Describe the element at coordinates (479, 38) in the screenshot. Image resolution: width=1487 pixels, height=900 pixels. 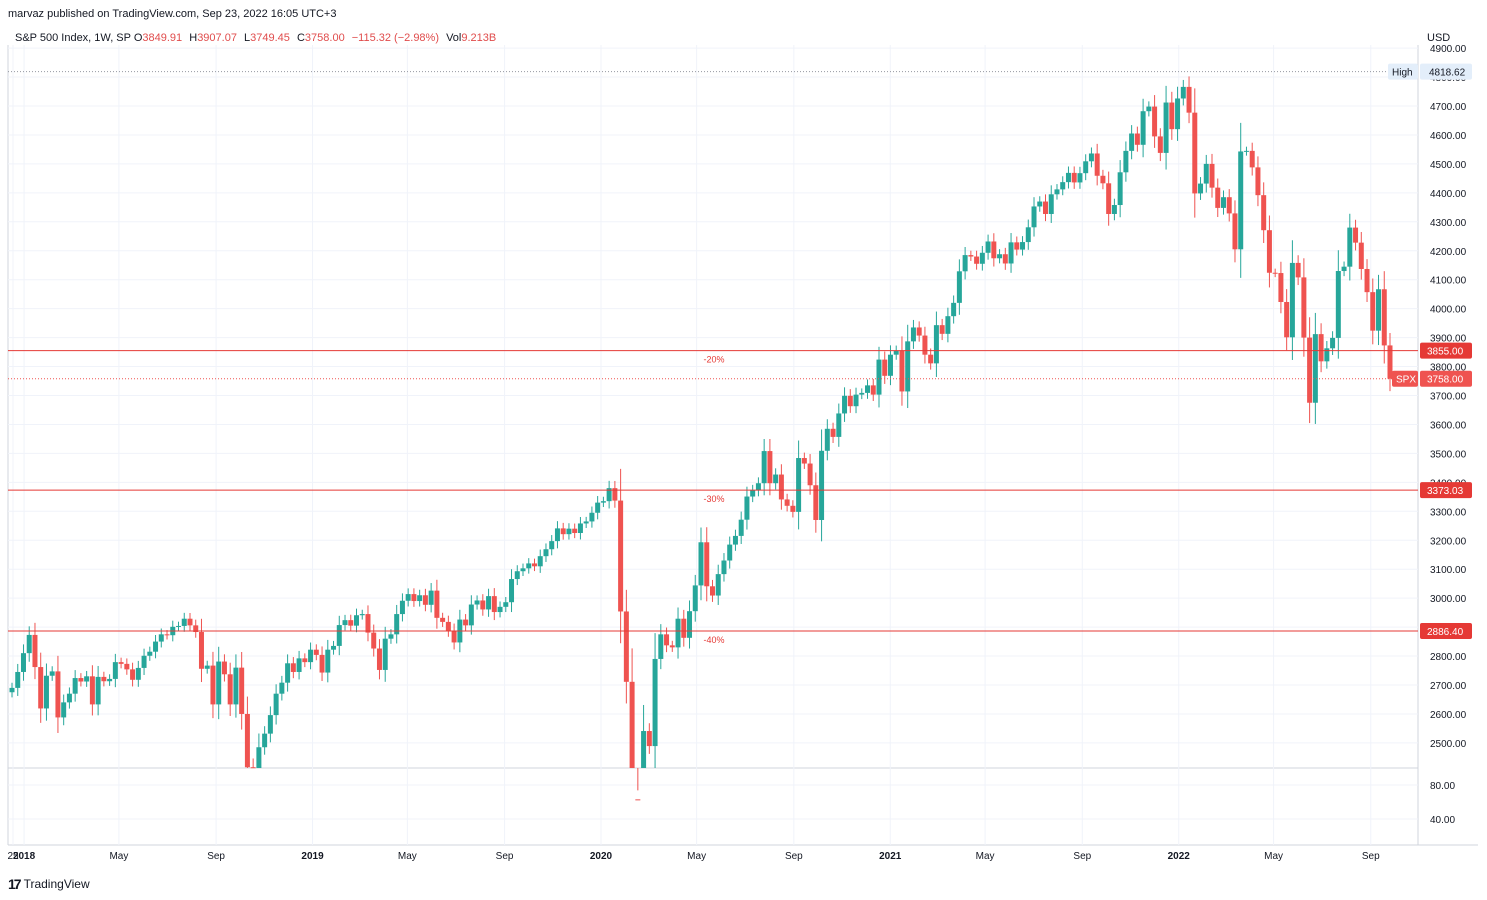
I see `vol-value: 9.213B` at that location.